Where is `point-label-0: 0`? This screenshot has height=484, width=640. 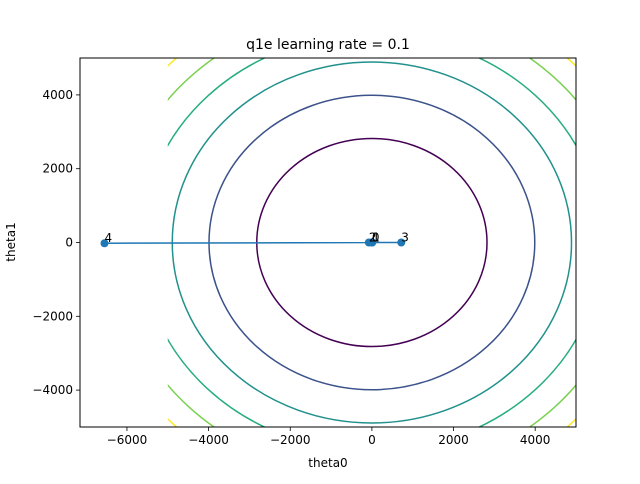
point-label-0: 0 is located at coordinates (376, 238).